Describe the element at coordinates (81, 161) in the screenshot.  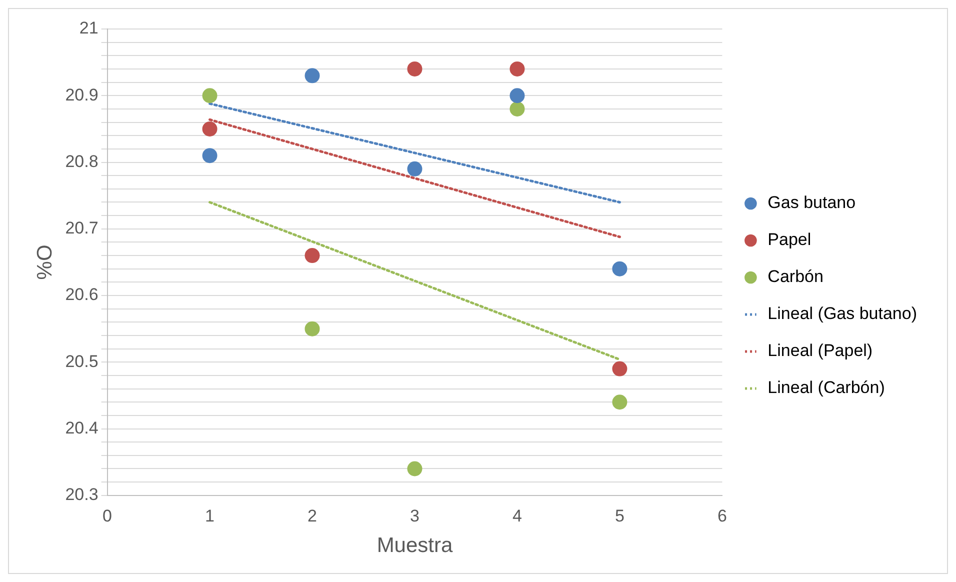
I see `y-tick-label: 20.8` at that location.